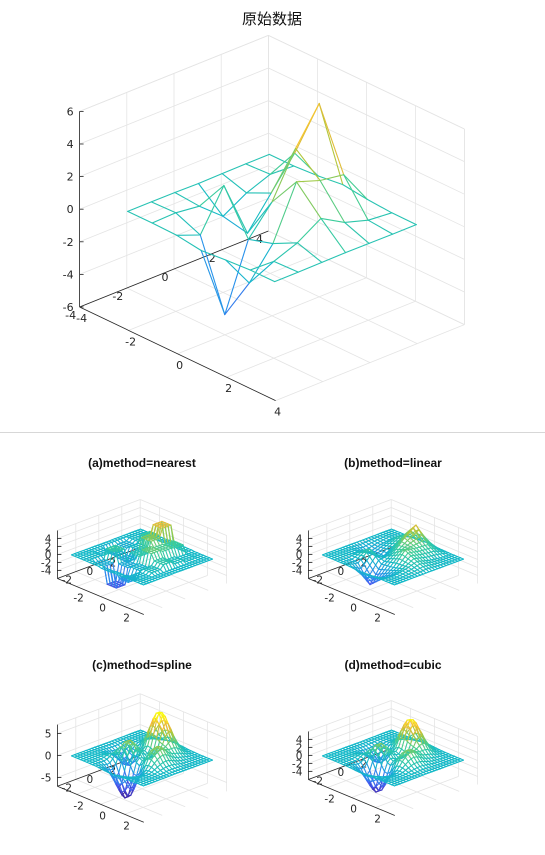 This screenshot has width=545, height=855. Describe the element at coordinates (70, 111) in the screenshot. I see `z-tick-label: 6` at that location.